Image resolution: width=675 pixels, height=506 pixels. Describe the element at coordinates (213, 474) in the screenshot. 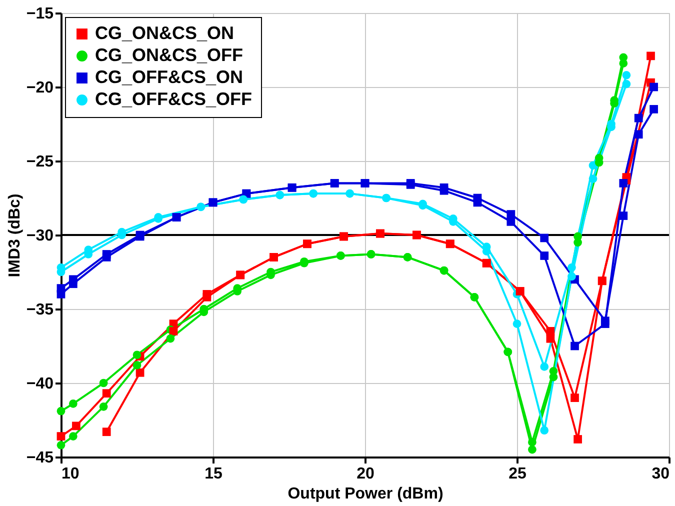

I see `x-tick-label: 15` at that location.